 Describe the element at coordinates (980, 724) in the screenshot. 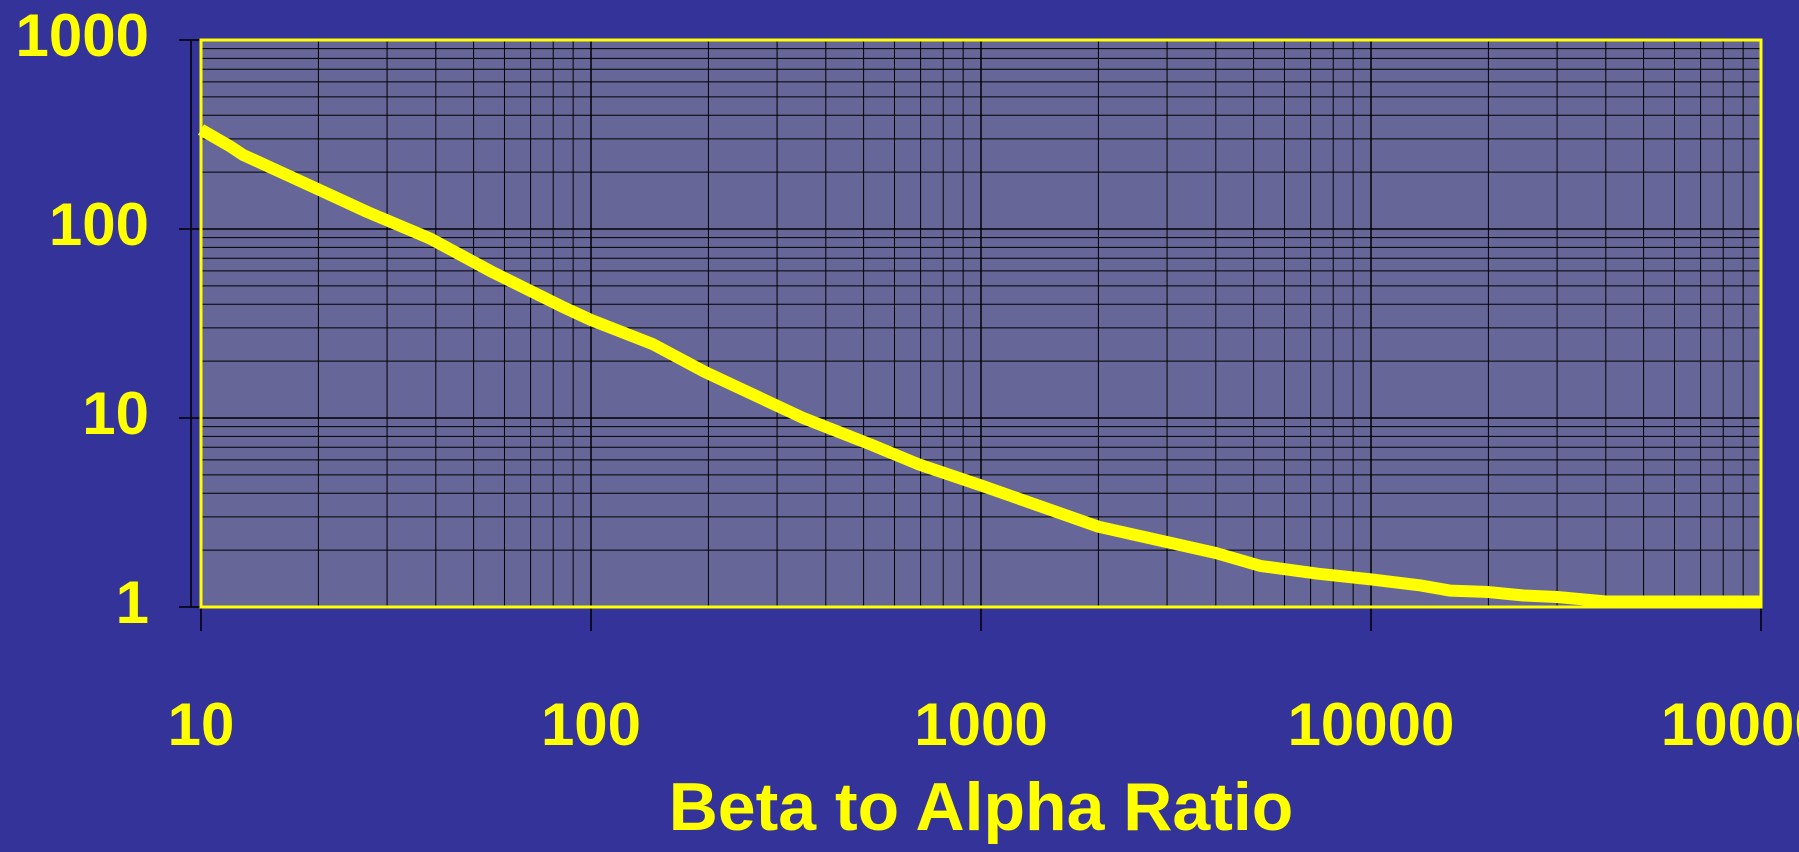

I see `x-tick-label: 1000` at that location.